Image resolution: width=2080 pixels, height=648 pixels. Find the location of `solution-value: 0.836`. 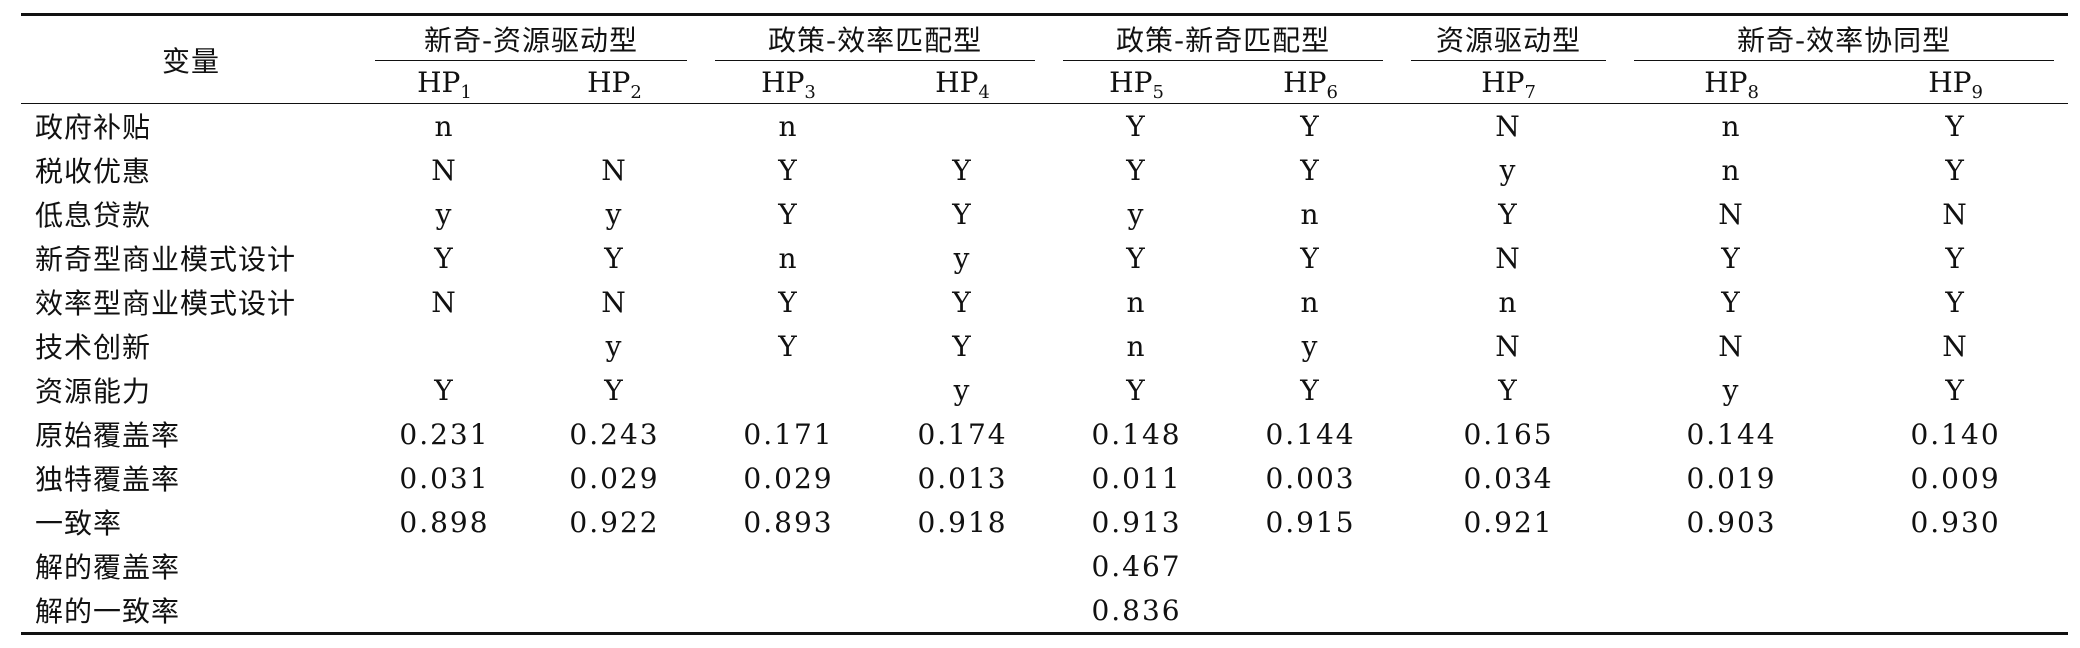

solution-value: 0.836 is located at coordinates (1137, 611).